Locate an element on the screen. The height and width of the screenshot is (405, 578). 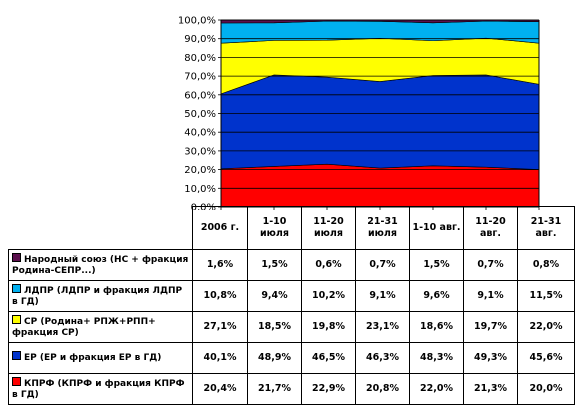
data-cell: 11,5% is located at coordinates (546, 296).